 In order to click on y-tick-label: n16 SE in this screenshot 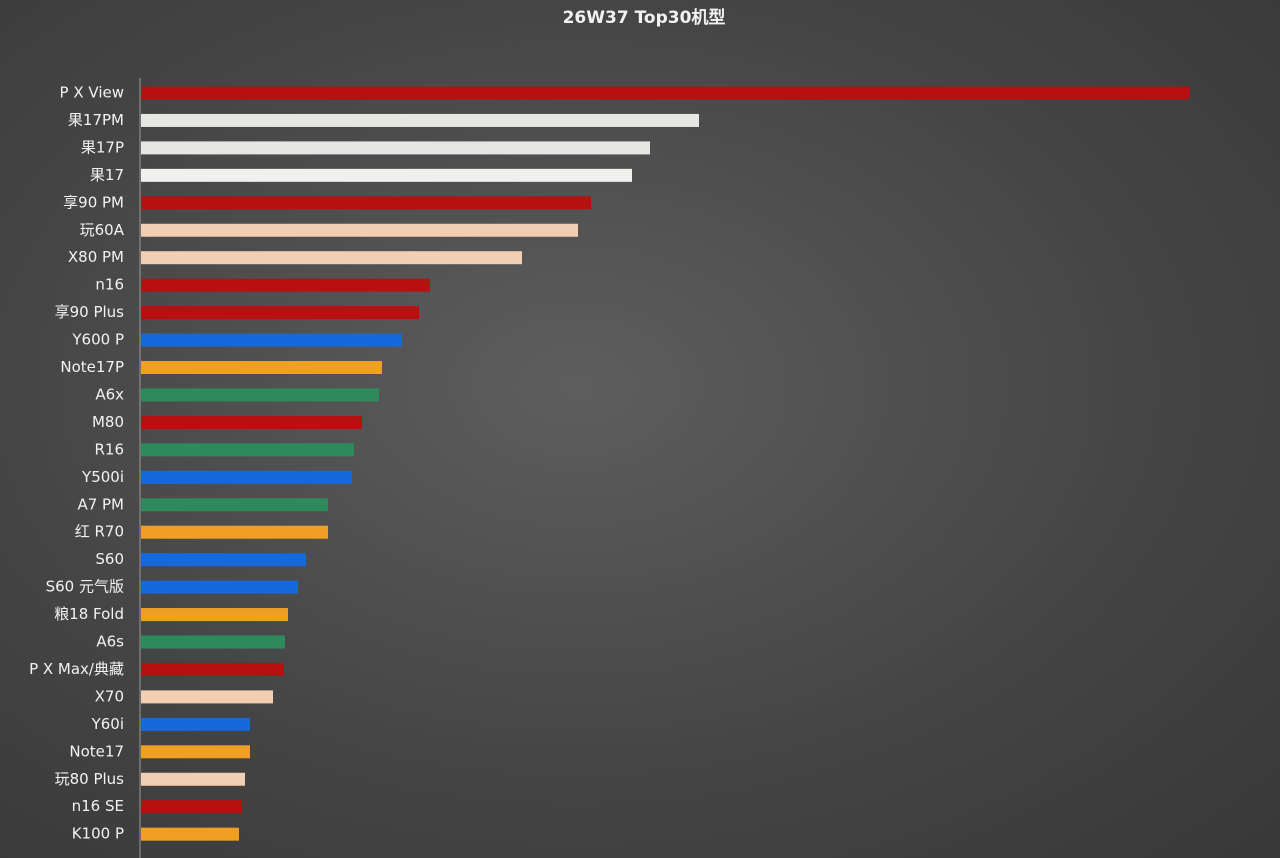, I will do `click(98, 806)`.